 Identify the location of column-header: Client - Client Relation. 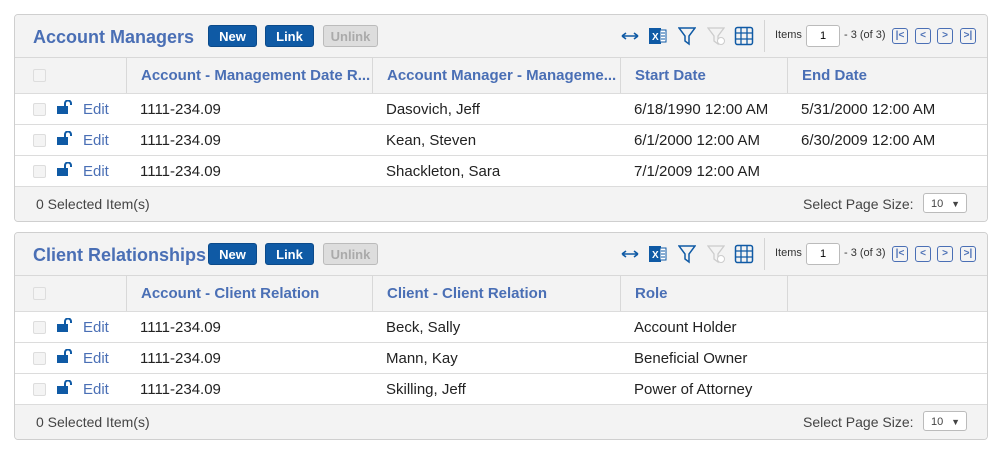
(496, 293).